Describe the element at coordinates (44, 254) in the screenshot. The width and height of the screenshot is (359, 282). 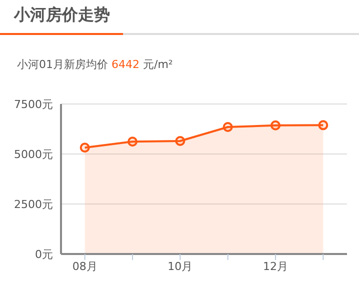
I see `y-tick-label: 0元` at that location.